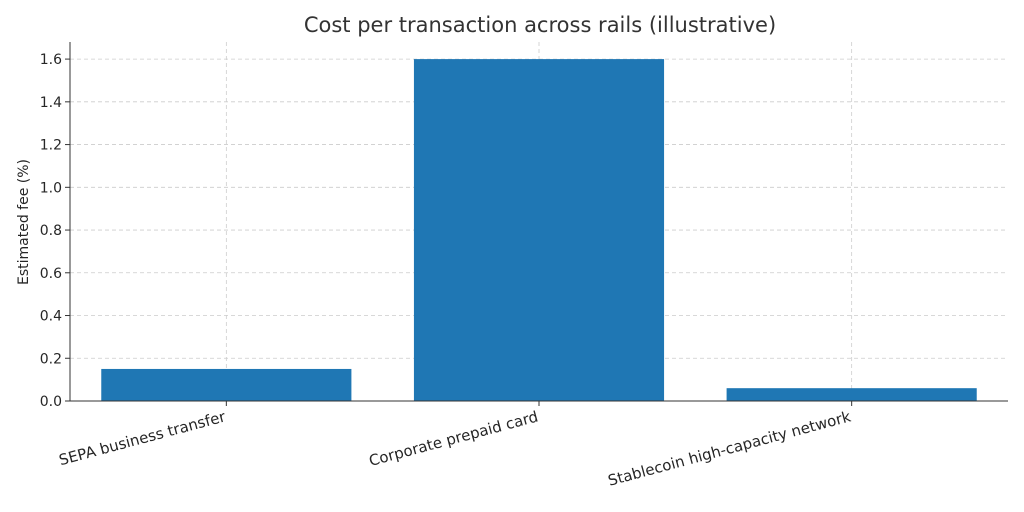 This screenshot has width=1024, height=512. What do you see at coordinates (851, 394) in the screenshot?
I see `bar-stablecoin-high-capacity-network` at bounding box center [851, 394].